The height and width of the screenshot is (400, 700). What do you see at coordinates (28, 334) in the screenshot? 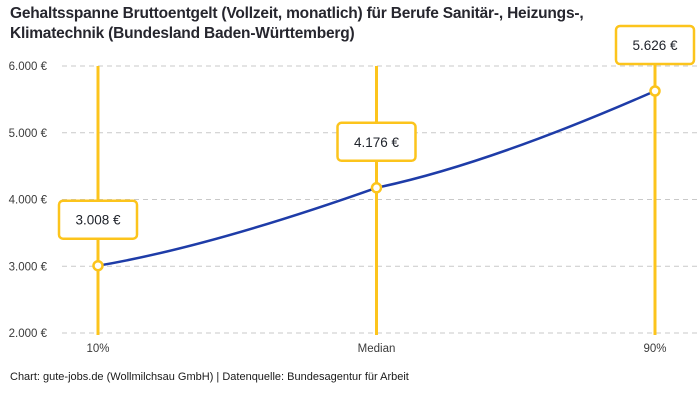
I see `y-axis-tick-label: 2.000 €` at bounding box center [28, 334].